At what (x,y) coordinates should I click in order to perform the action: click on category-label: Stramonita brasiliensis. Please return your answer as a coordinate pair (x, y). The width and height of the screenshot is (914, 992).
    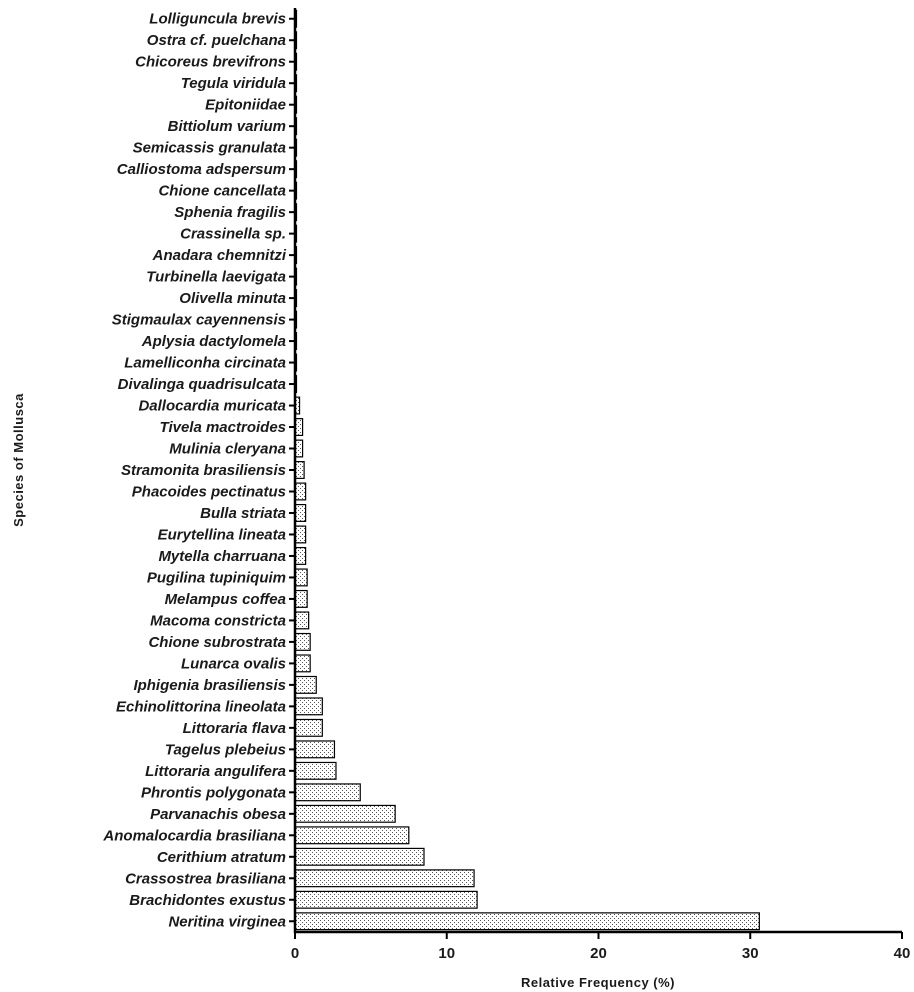
    Looking at the image, I should click on (203, 470).